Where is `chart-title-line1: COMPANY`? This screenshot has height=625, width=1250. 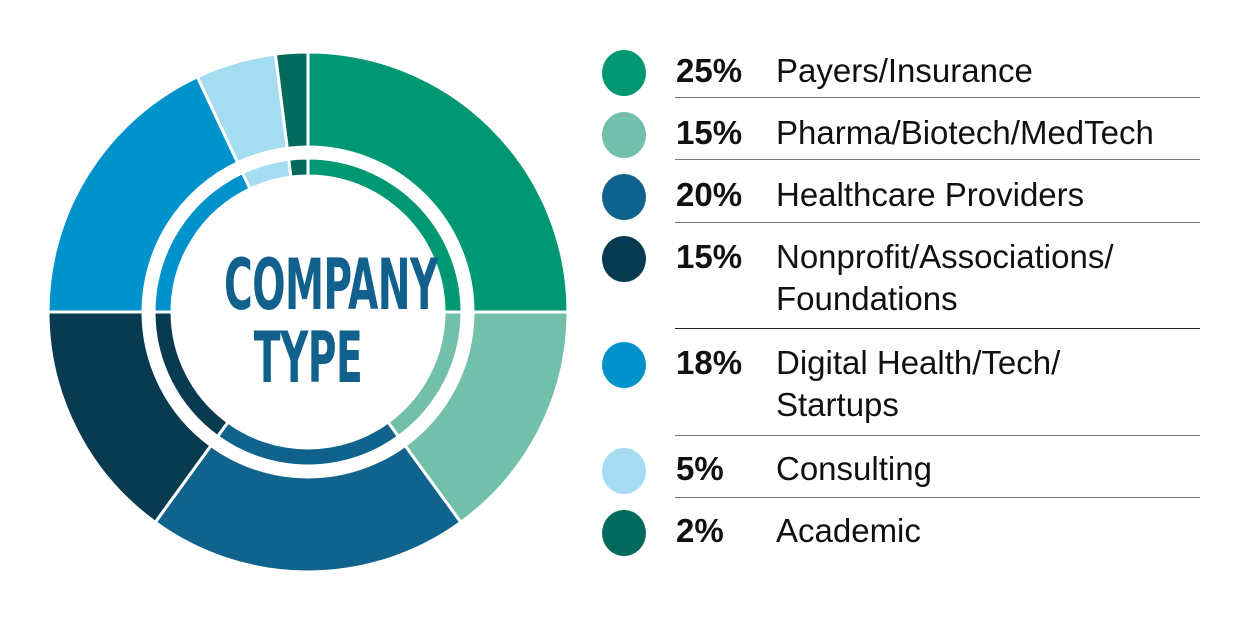
chart-title-line1: COMPANY is located at coordinates (331, 285).